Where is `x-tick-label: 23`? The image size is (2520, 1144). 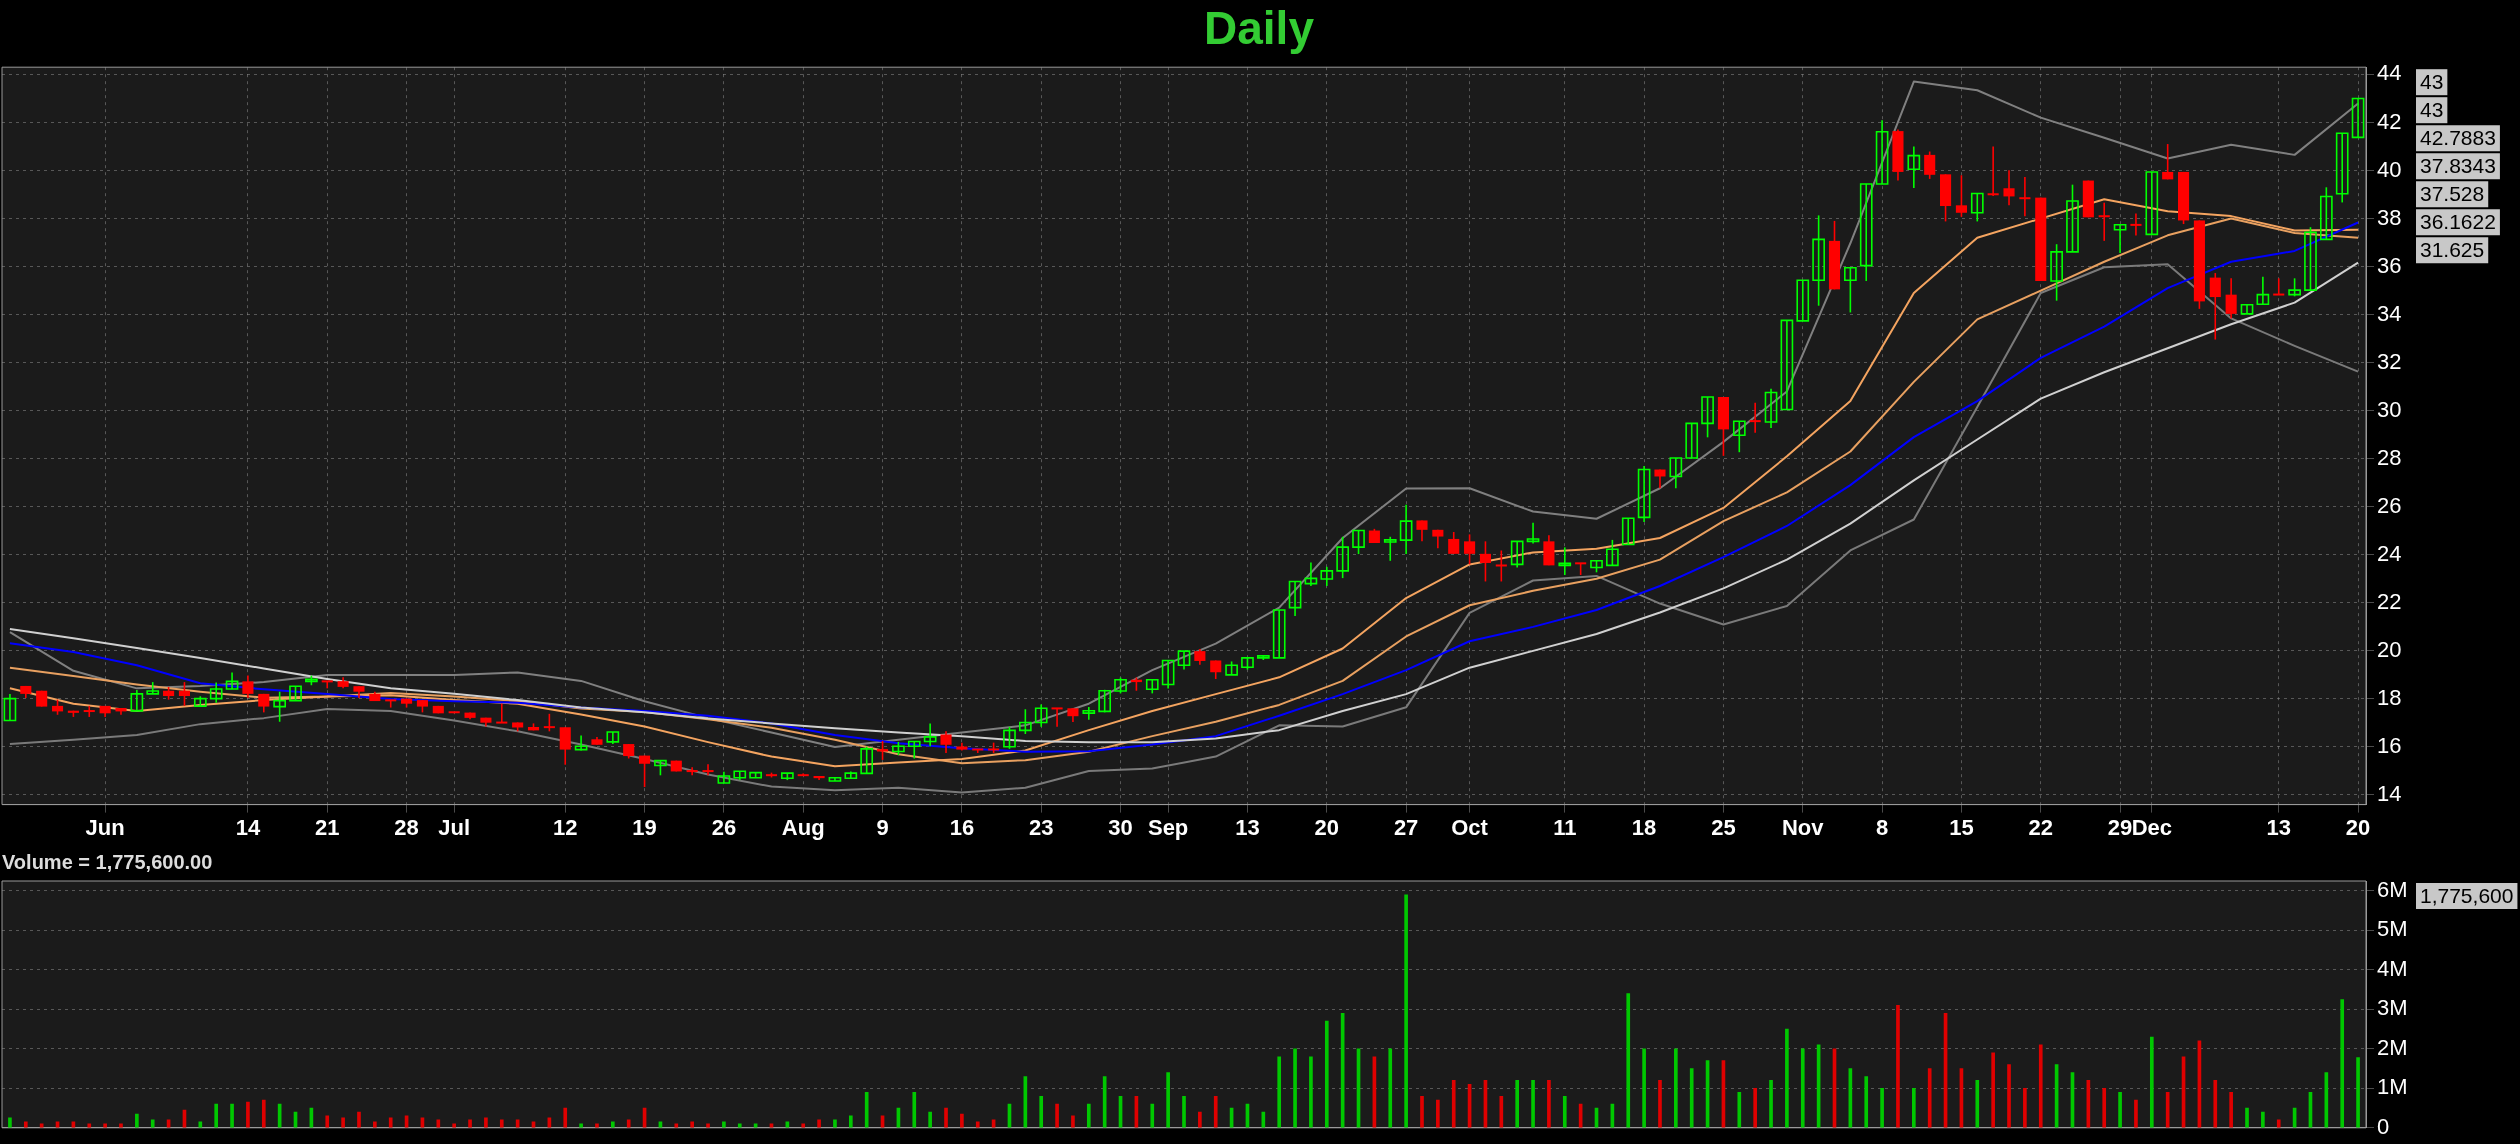 x-tick-label: 23 is located at coordinates (1041, 827).